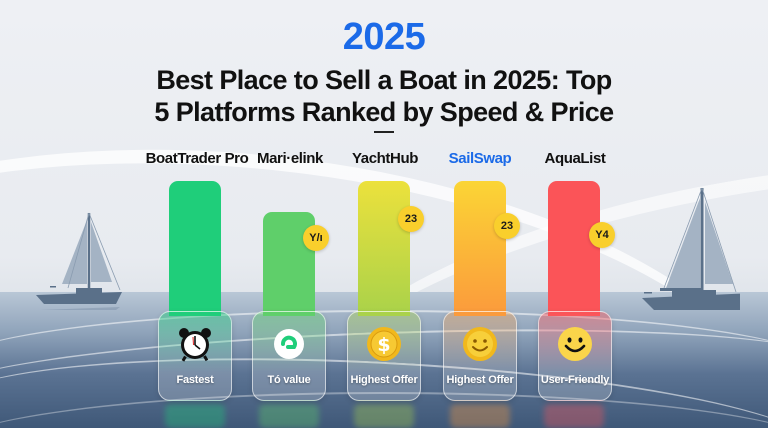  Describe the element at coordinates (384, 132) in the screenshot. I see `title-divider` at that location.